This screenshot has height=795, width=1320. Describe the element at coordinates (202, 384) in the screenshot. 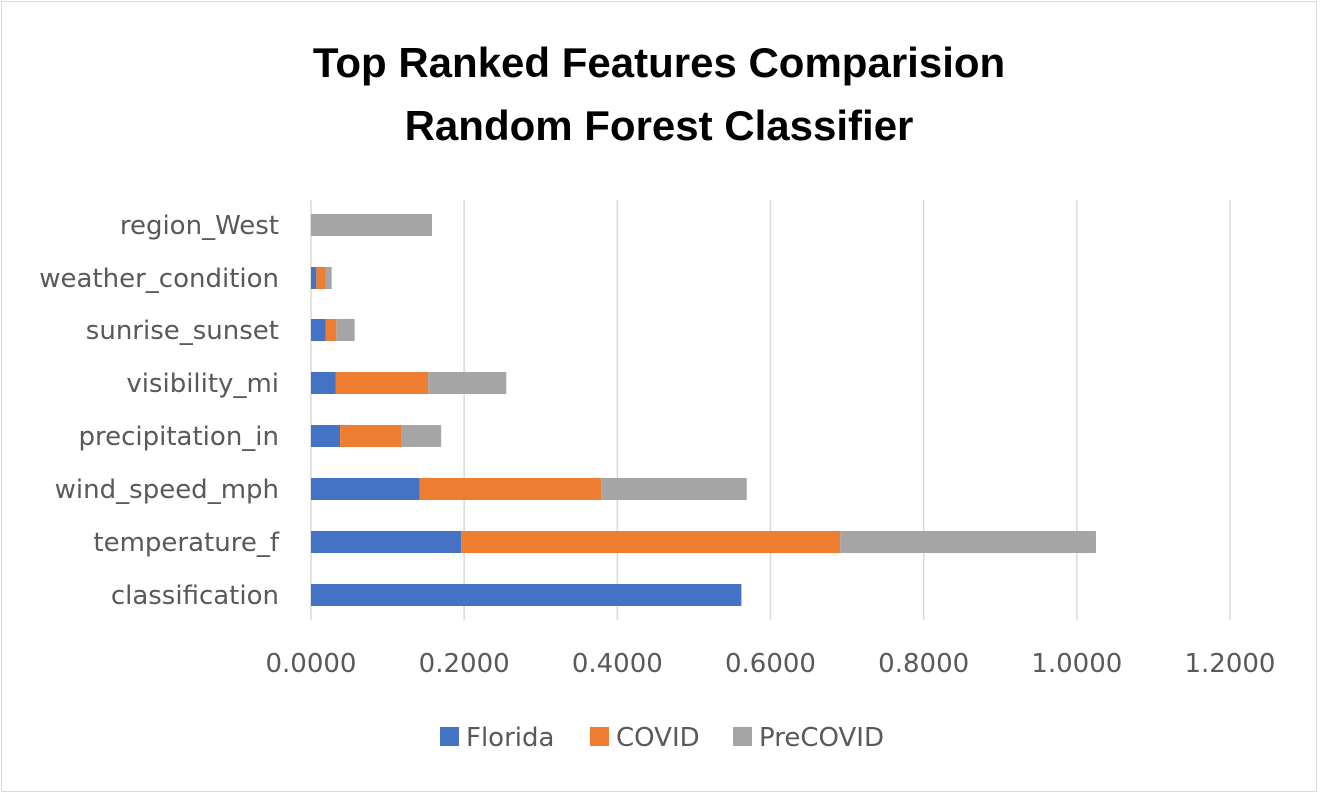

I see `category-label: visibility_mi` at that location.